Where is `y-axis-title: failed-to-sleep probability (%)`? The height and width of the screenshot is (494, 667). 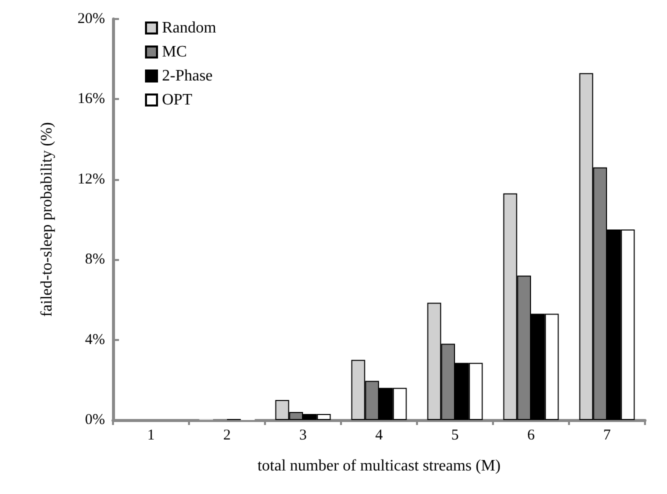 y-axis-title: failed-to-sleep probability (%) is located at coordinates (47, 219).